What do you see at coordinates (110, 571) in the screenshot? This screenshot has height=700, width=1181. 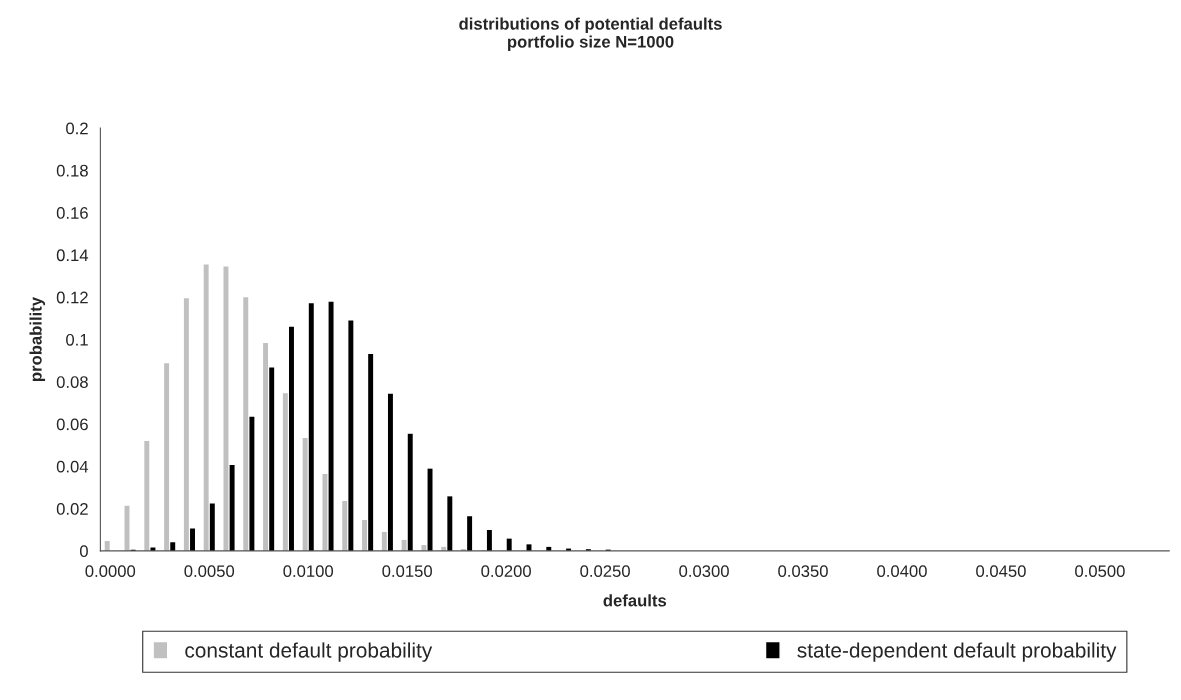 I see `x-tick-label: 0.0000` at bounding box center [110, 571].